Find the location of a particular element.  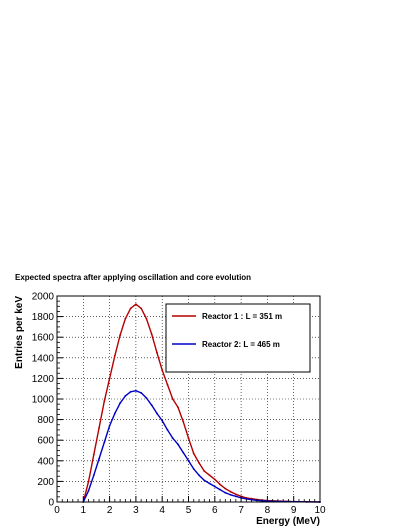

x-ticks: 0 1 2 3 4 5 6 7 8 9 10 is located at coordinates (190, 506).